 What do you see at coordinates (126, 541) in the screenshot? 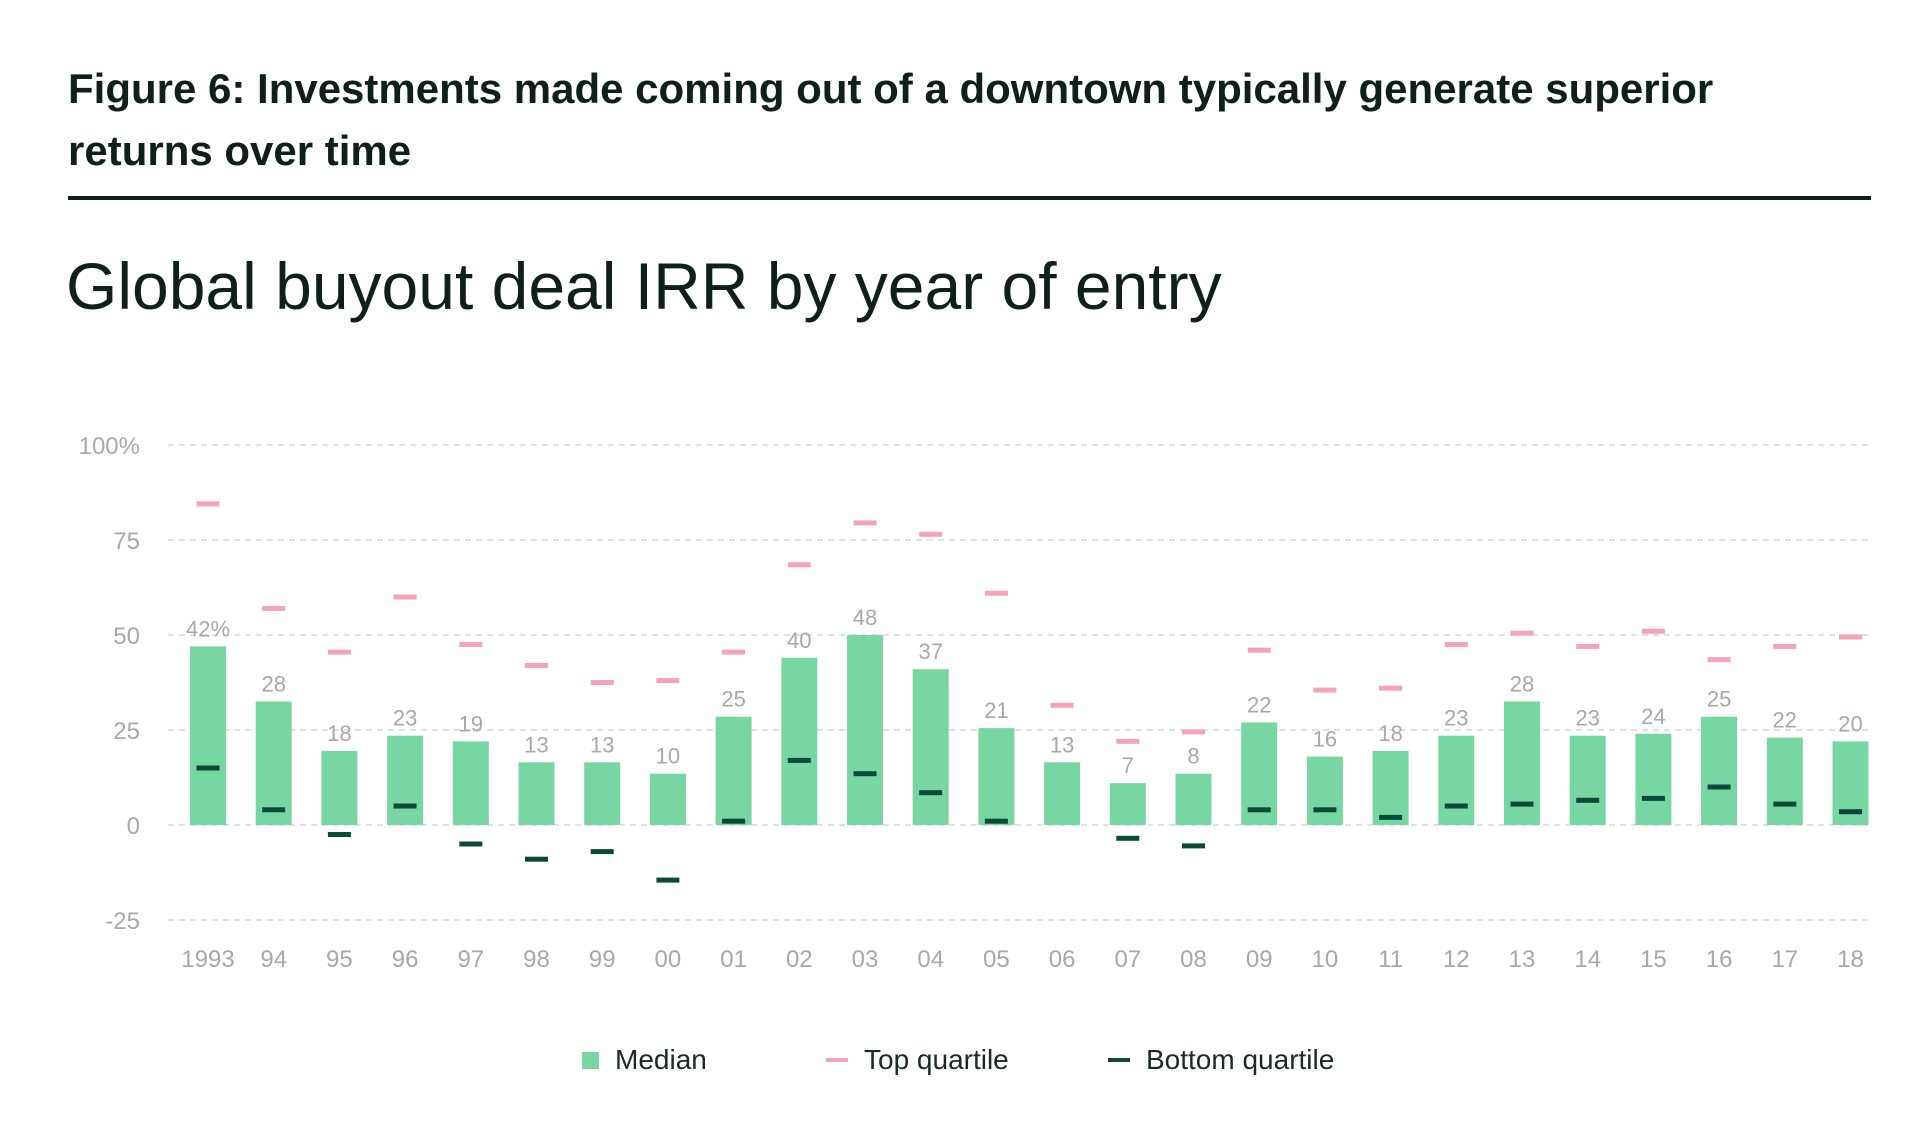
I see `y-tick-label: 75` at bounding box center [126, 541].